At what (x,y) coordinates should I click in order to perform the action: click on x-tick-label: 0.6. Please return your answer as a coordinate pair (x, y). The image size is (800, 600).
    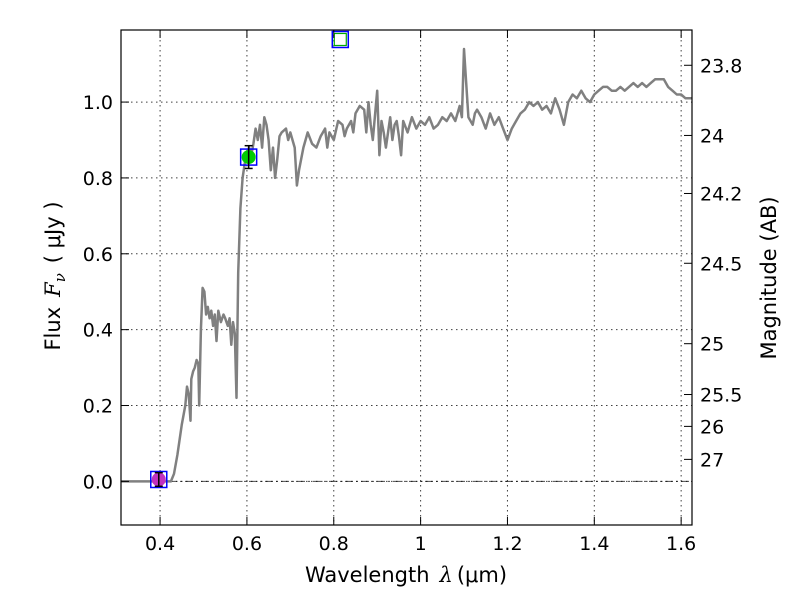
    Looking at the image, I should click on (247, 544).